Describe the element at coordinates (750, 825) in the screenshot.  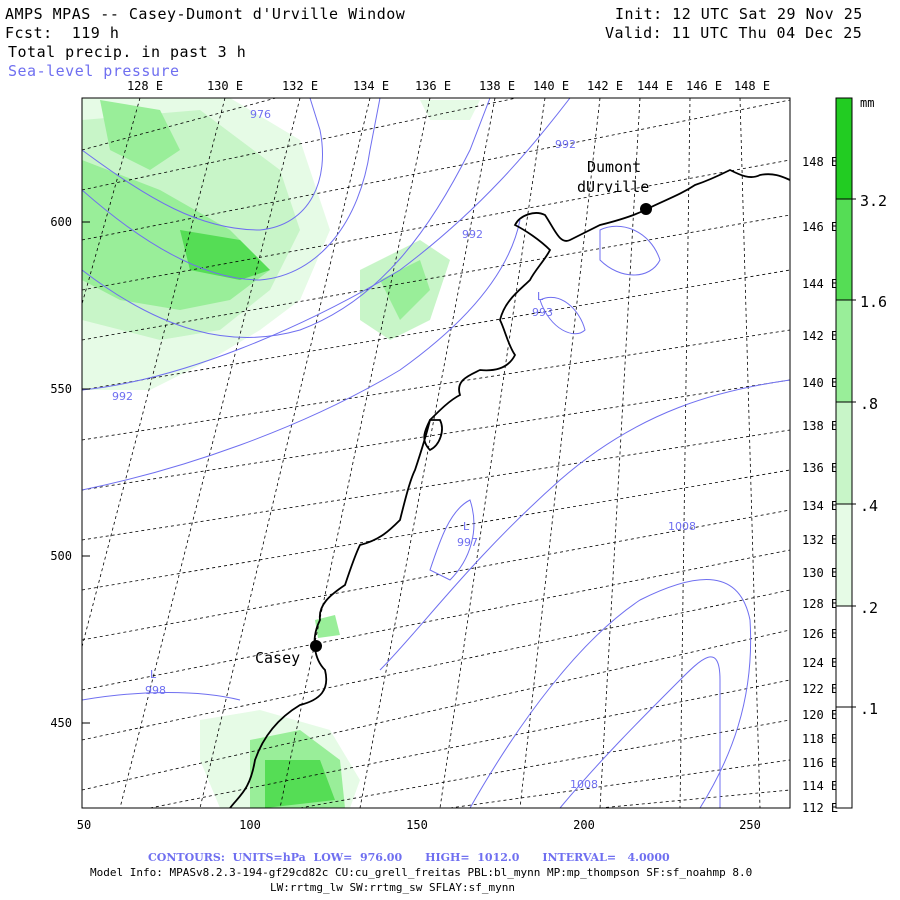
I see `x-tick-label: 250` at that location.